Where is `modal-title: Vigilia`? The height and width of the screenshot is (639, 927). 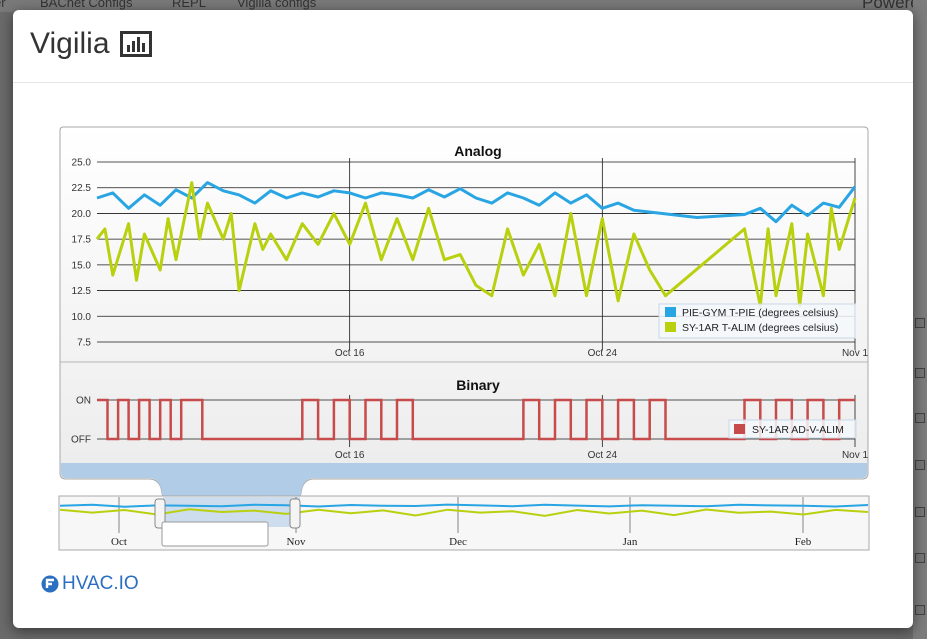 modal-title: Vigilia is located at coordinates (91, 44).